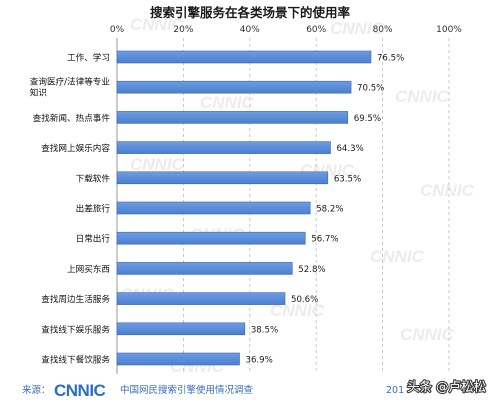  Describe the element at coordinates (93, 178) in the screenshot. I see `category-label-4: 下载软件` at that location.